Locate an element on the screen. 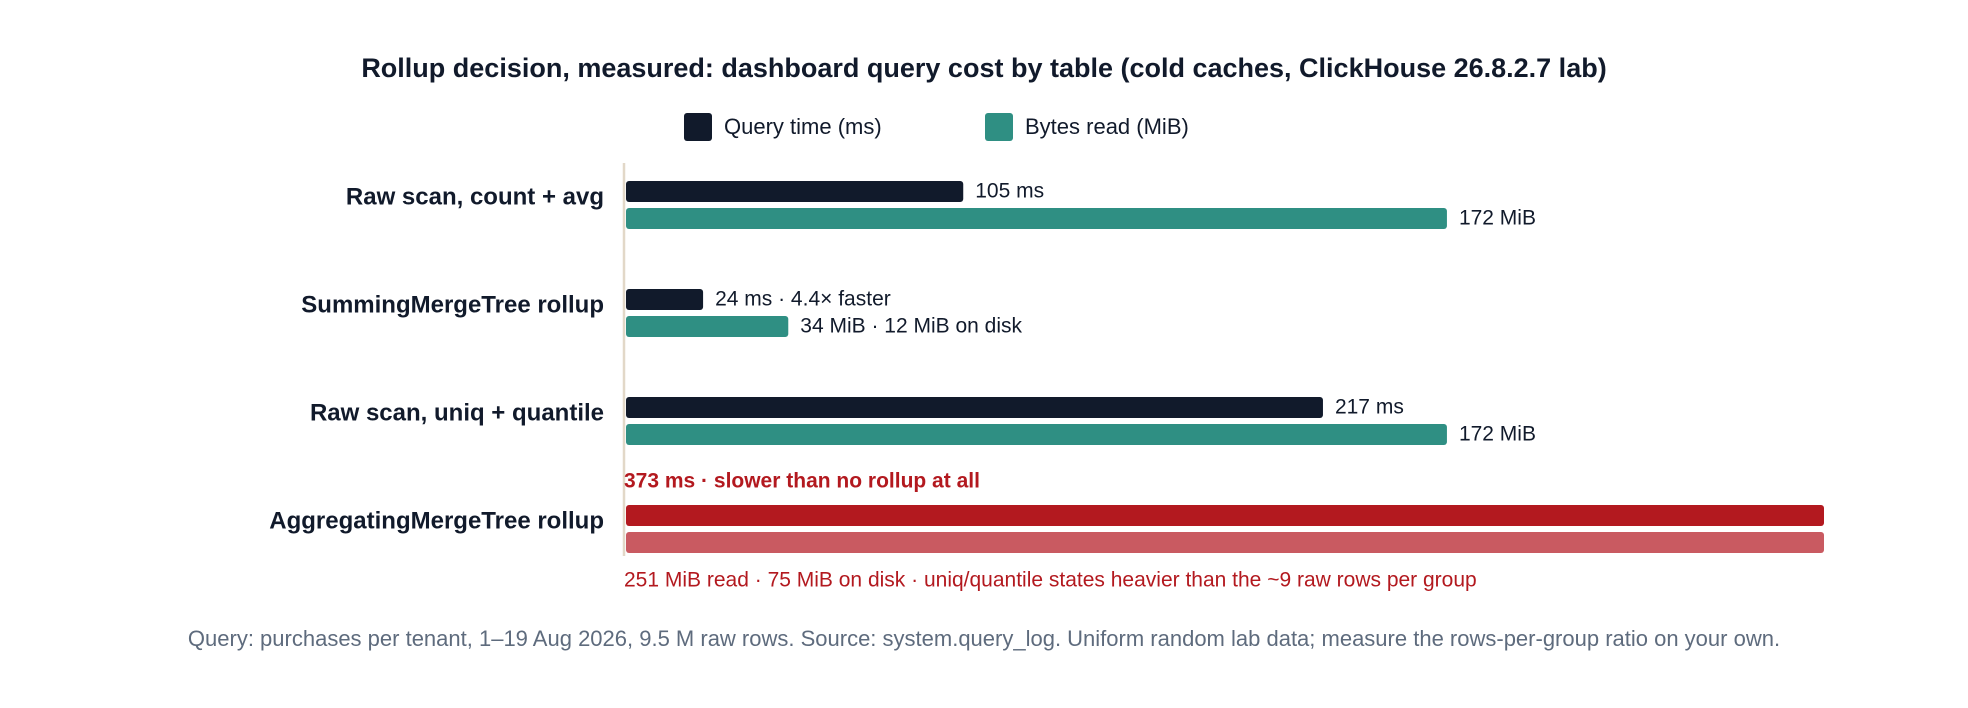 The image size is (1968, 708). value-label: 373 ms · slower than no rollup at all is located at coordinates (802, 481).